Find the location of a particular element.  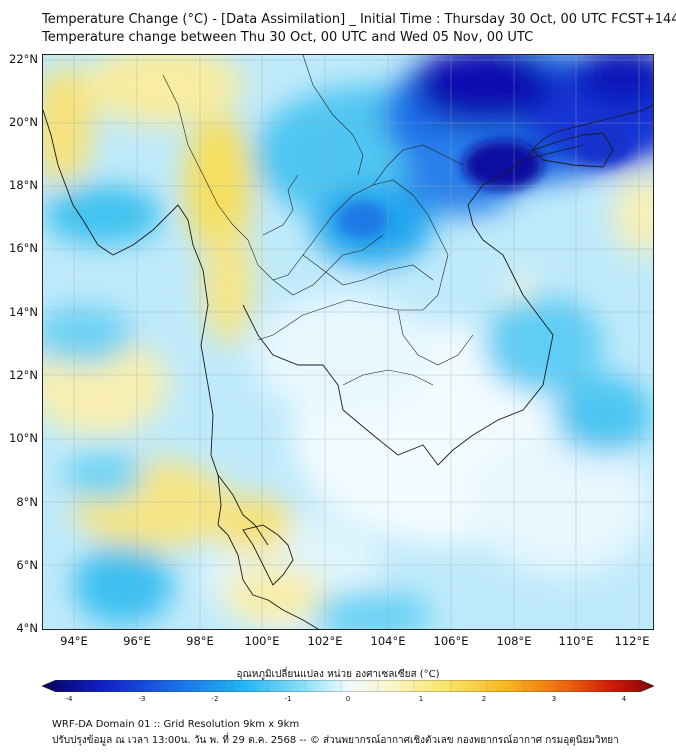

lat-label: 16°N is located at coordinates (23, 248).